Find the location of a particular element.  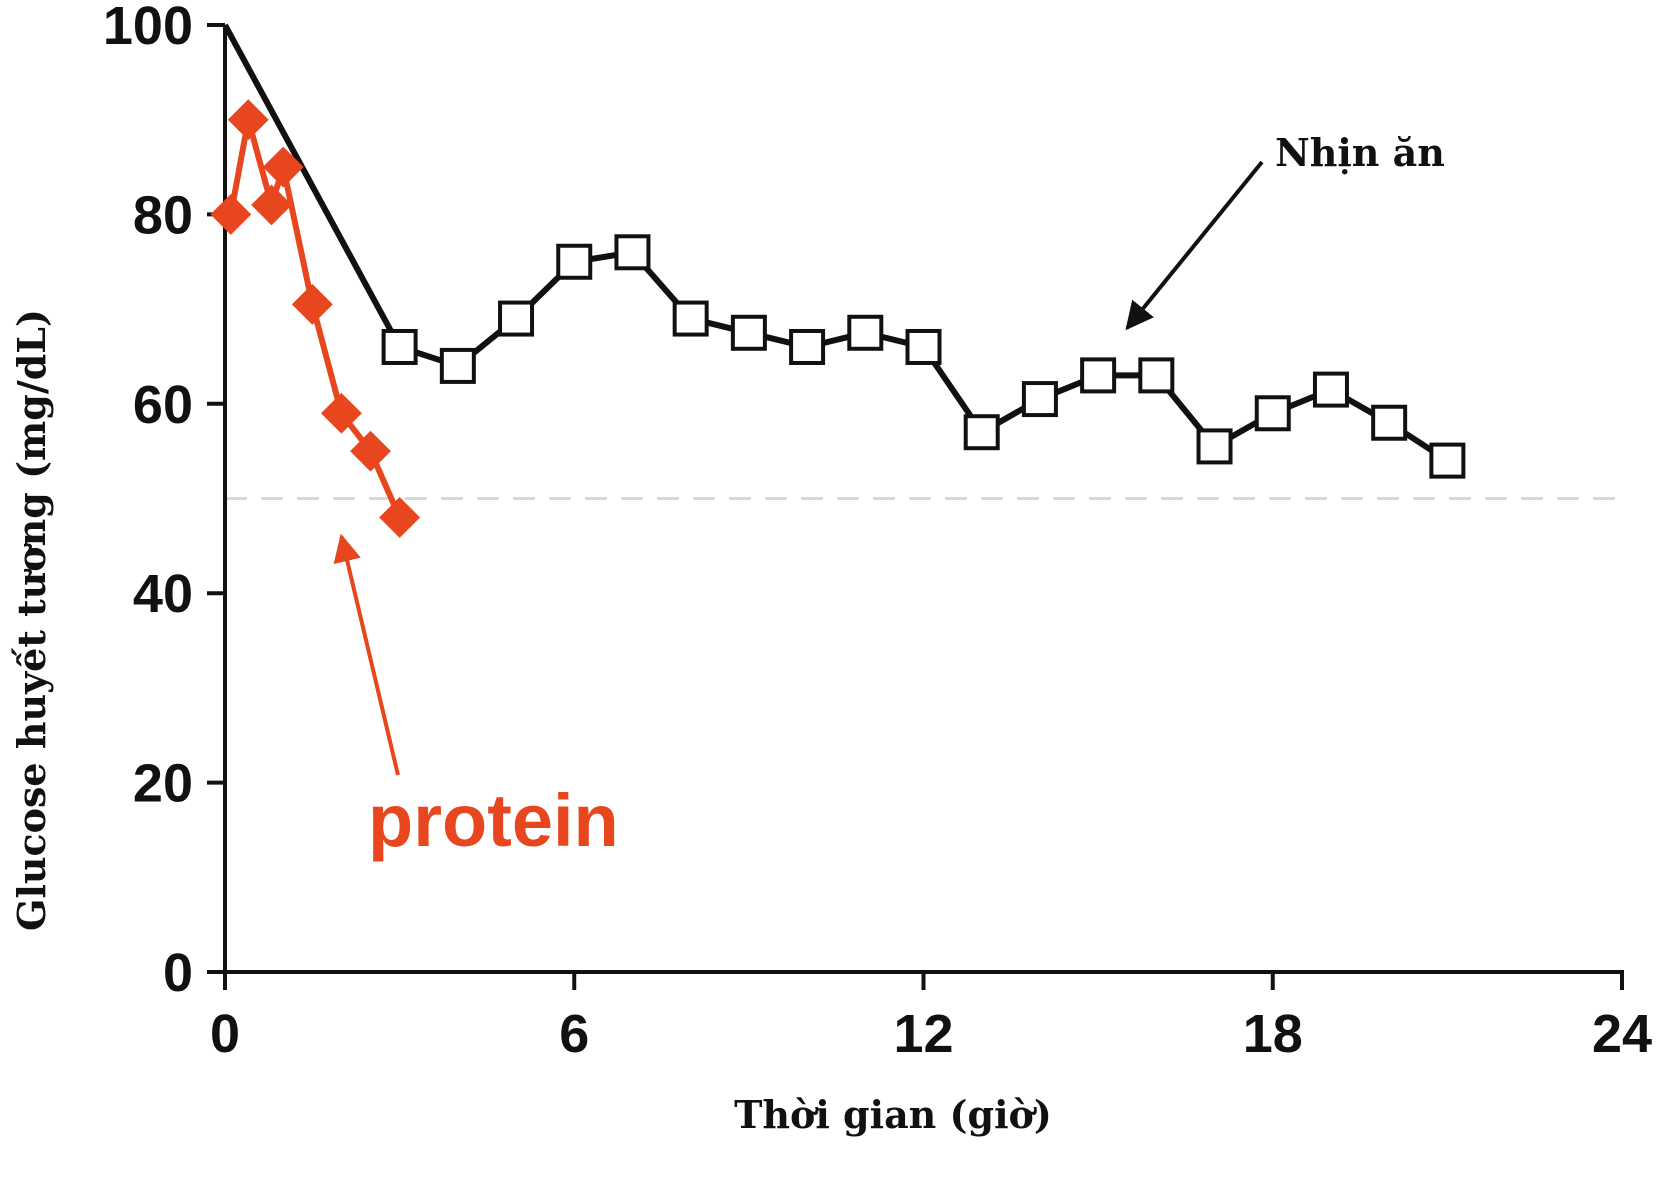

y-axis-title: Glucose huyết tương (mg/dL) is located at coordinates (31, 620).